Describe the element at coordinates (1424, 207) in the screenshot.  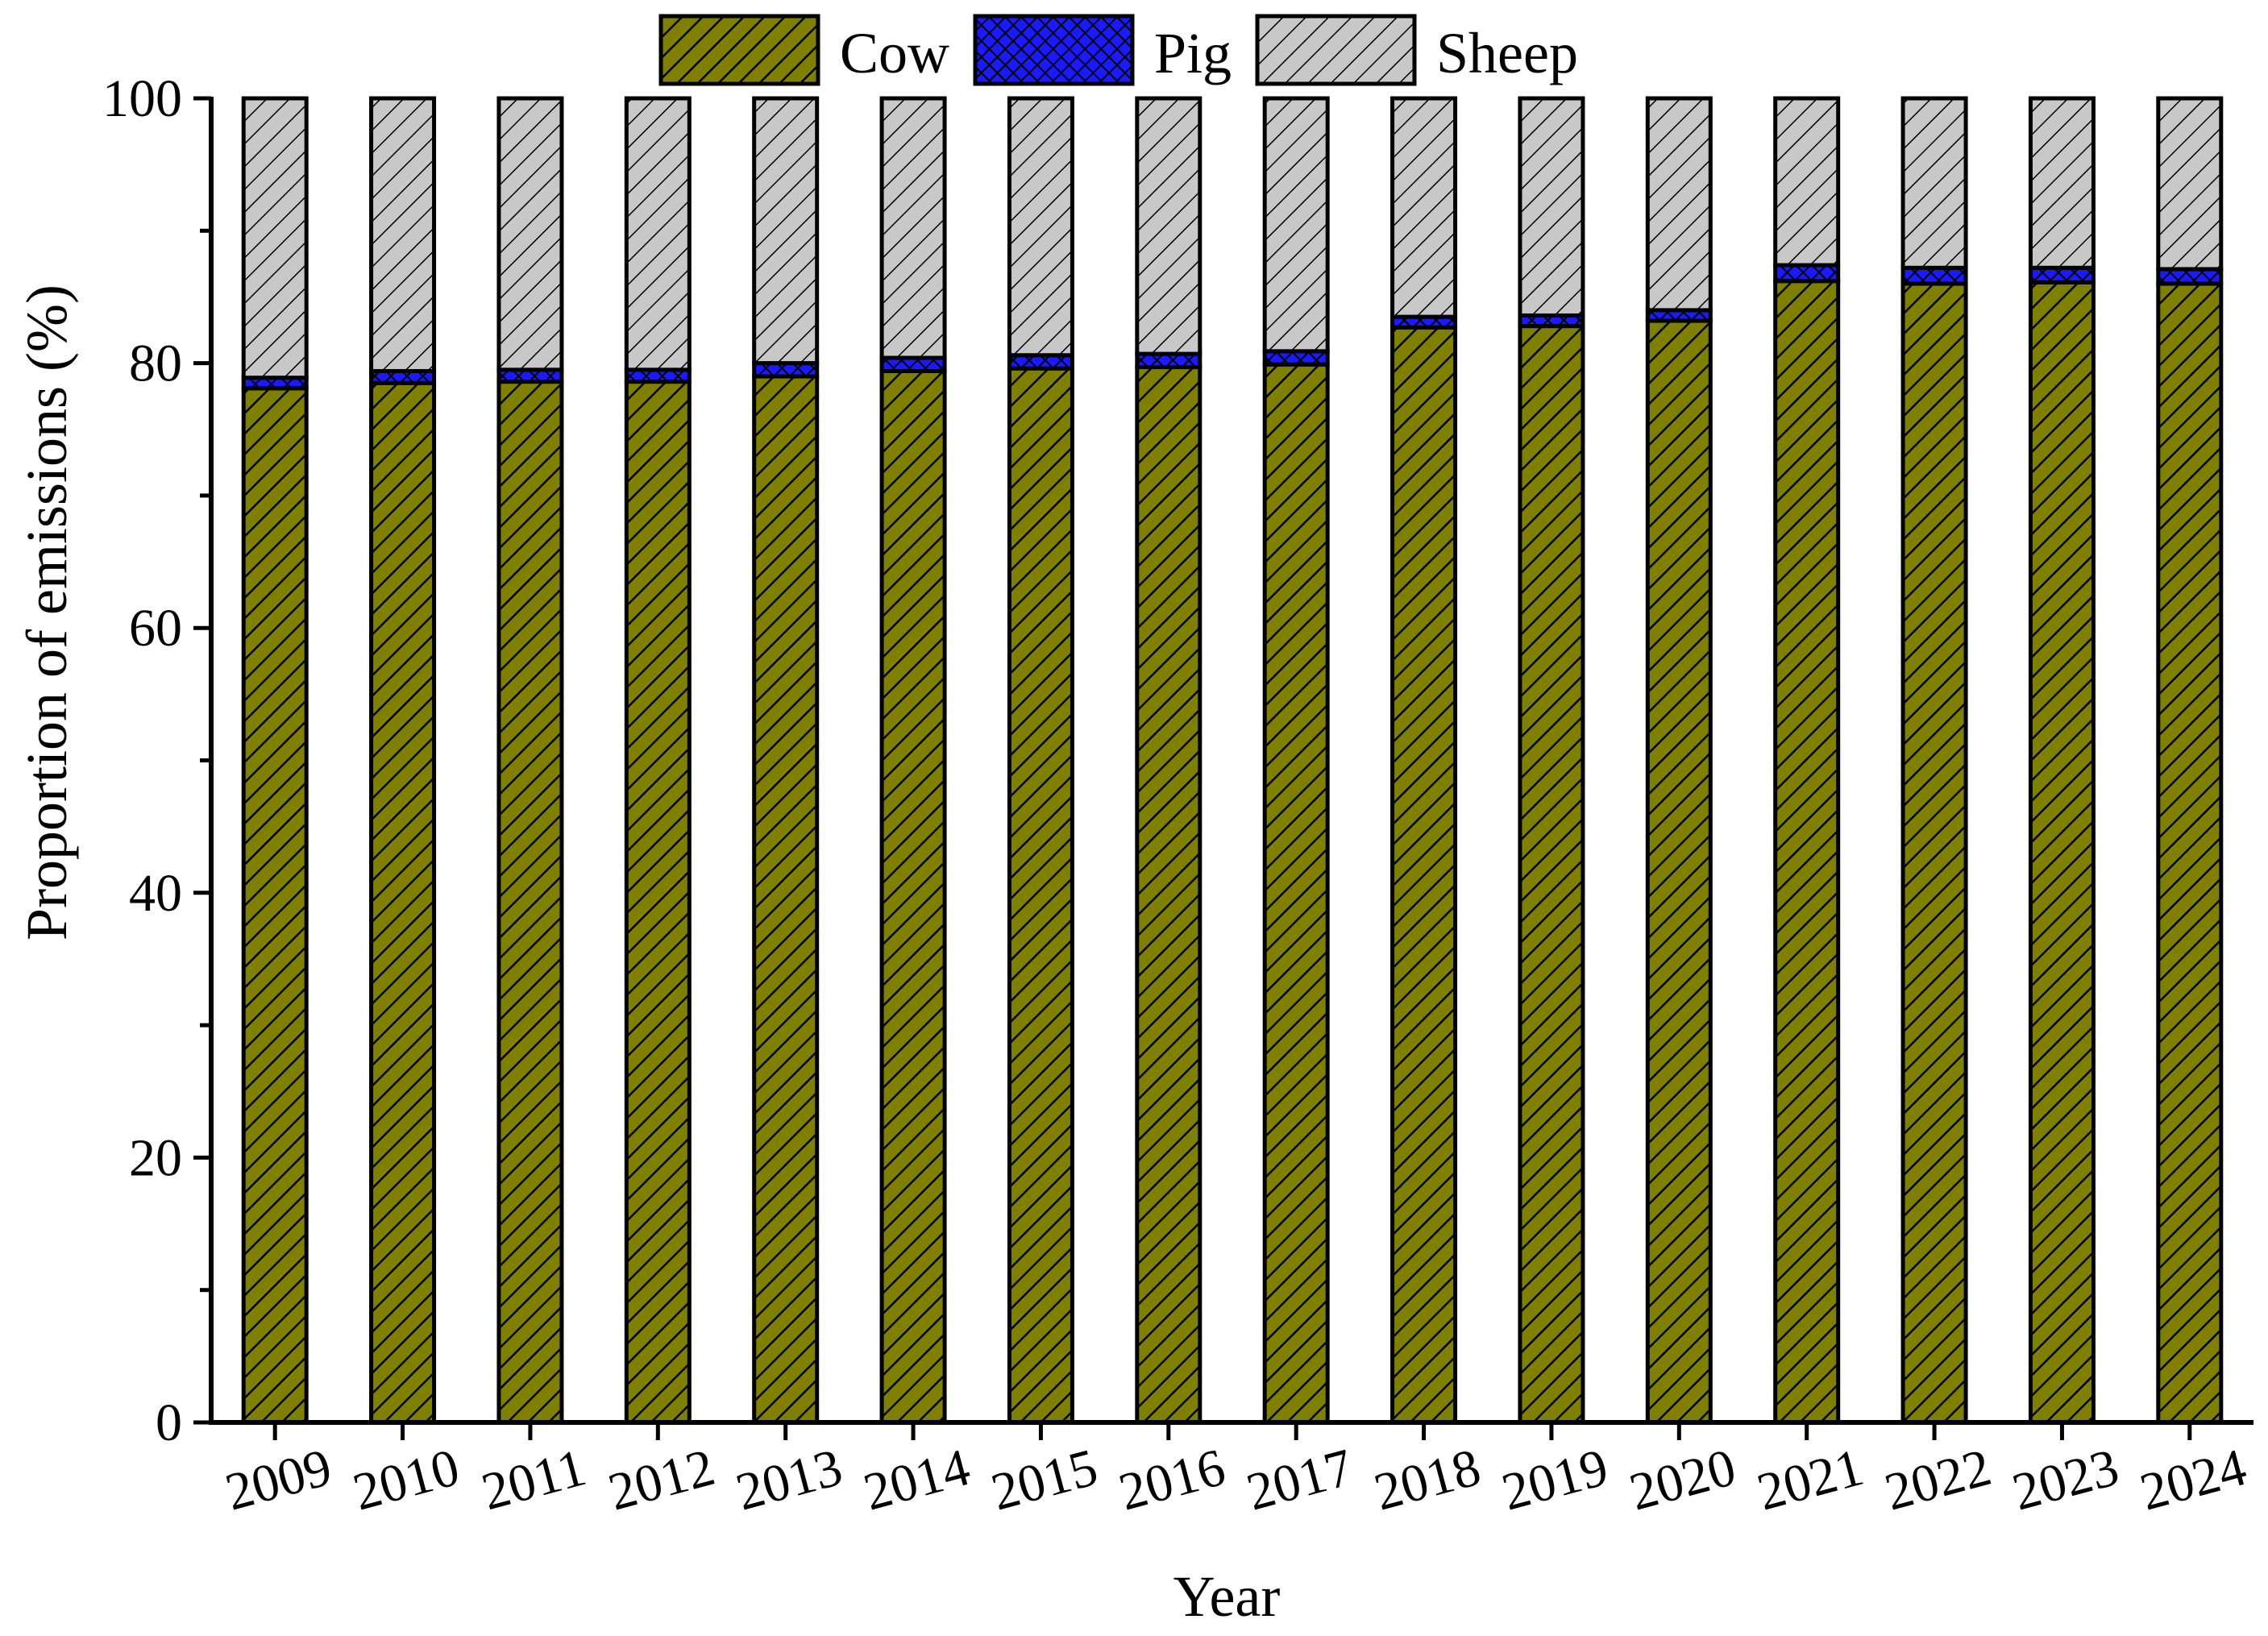
I see `bar-sheep-2018` at that location.